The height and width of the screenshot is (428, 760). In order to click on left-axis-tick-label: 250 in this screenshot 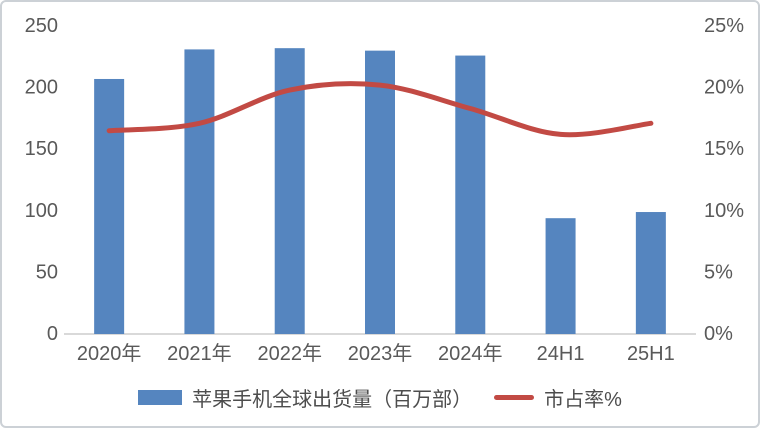, I will do `click(41, 26)`.